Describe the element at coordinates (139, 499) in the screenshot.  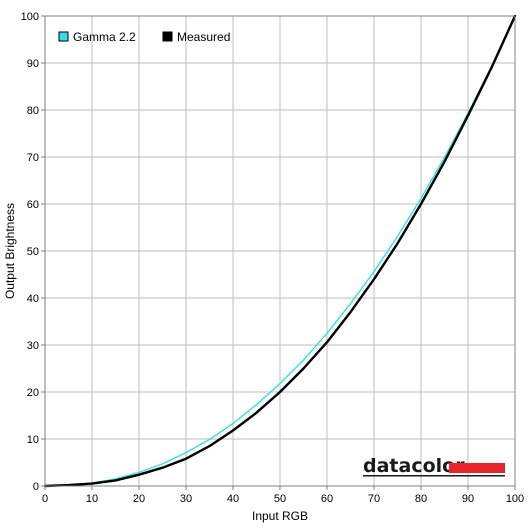
I see `x-tick-label: 20` at that location.